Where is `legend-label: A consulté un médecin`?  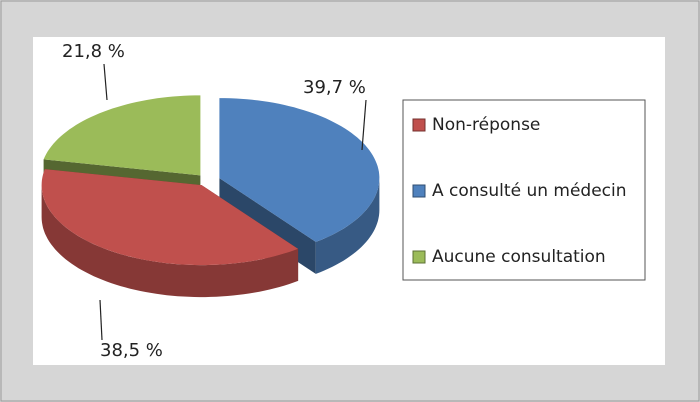 legend-label: A consulté un médecin is located at coordinates (529, 191).